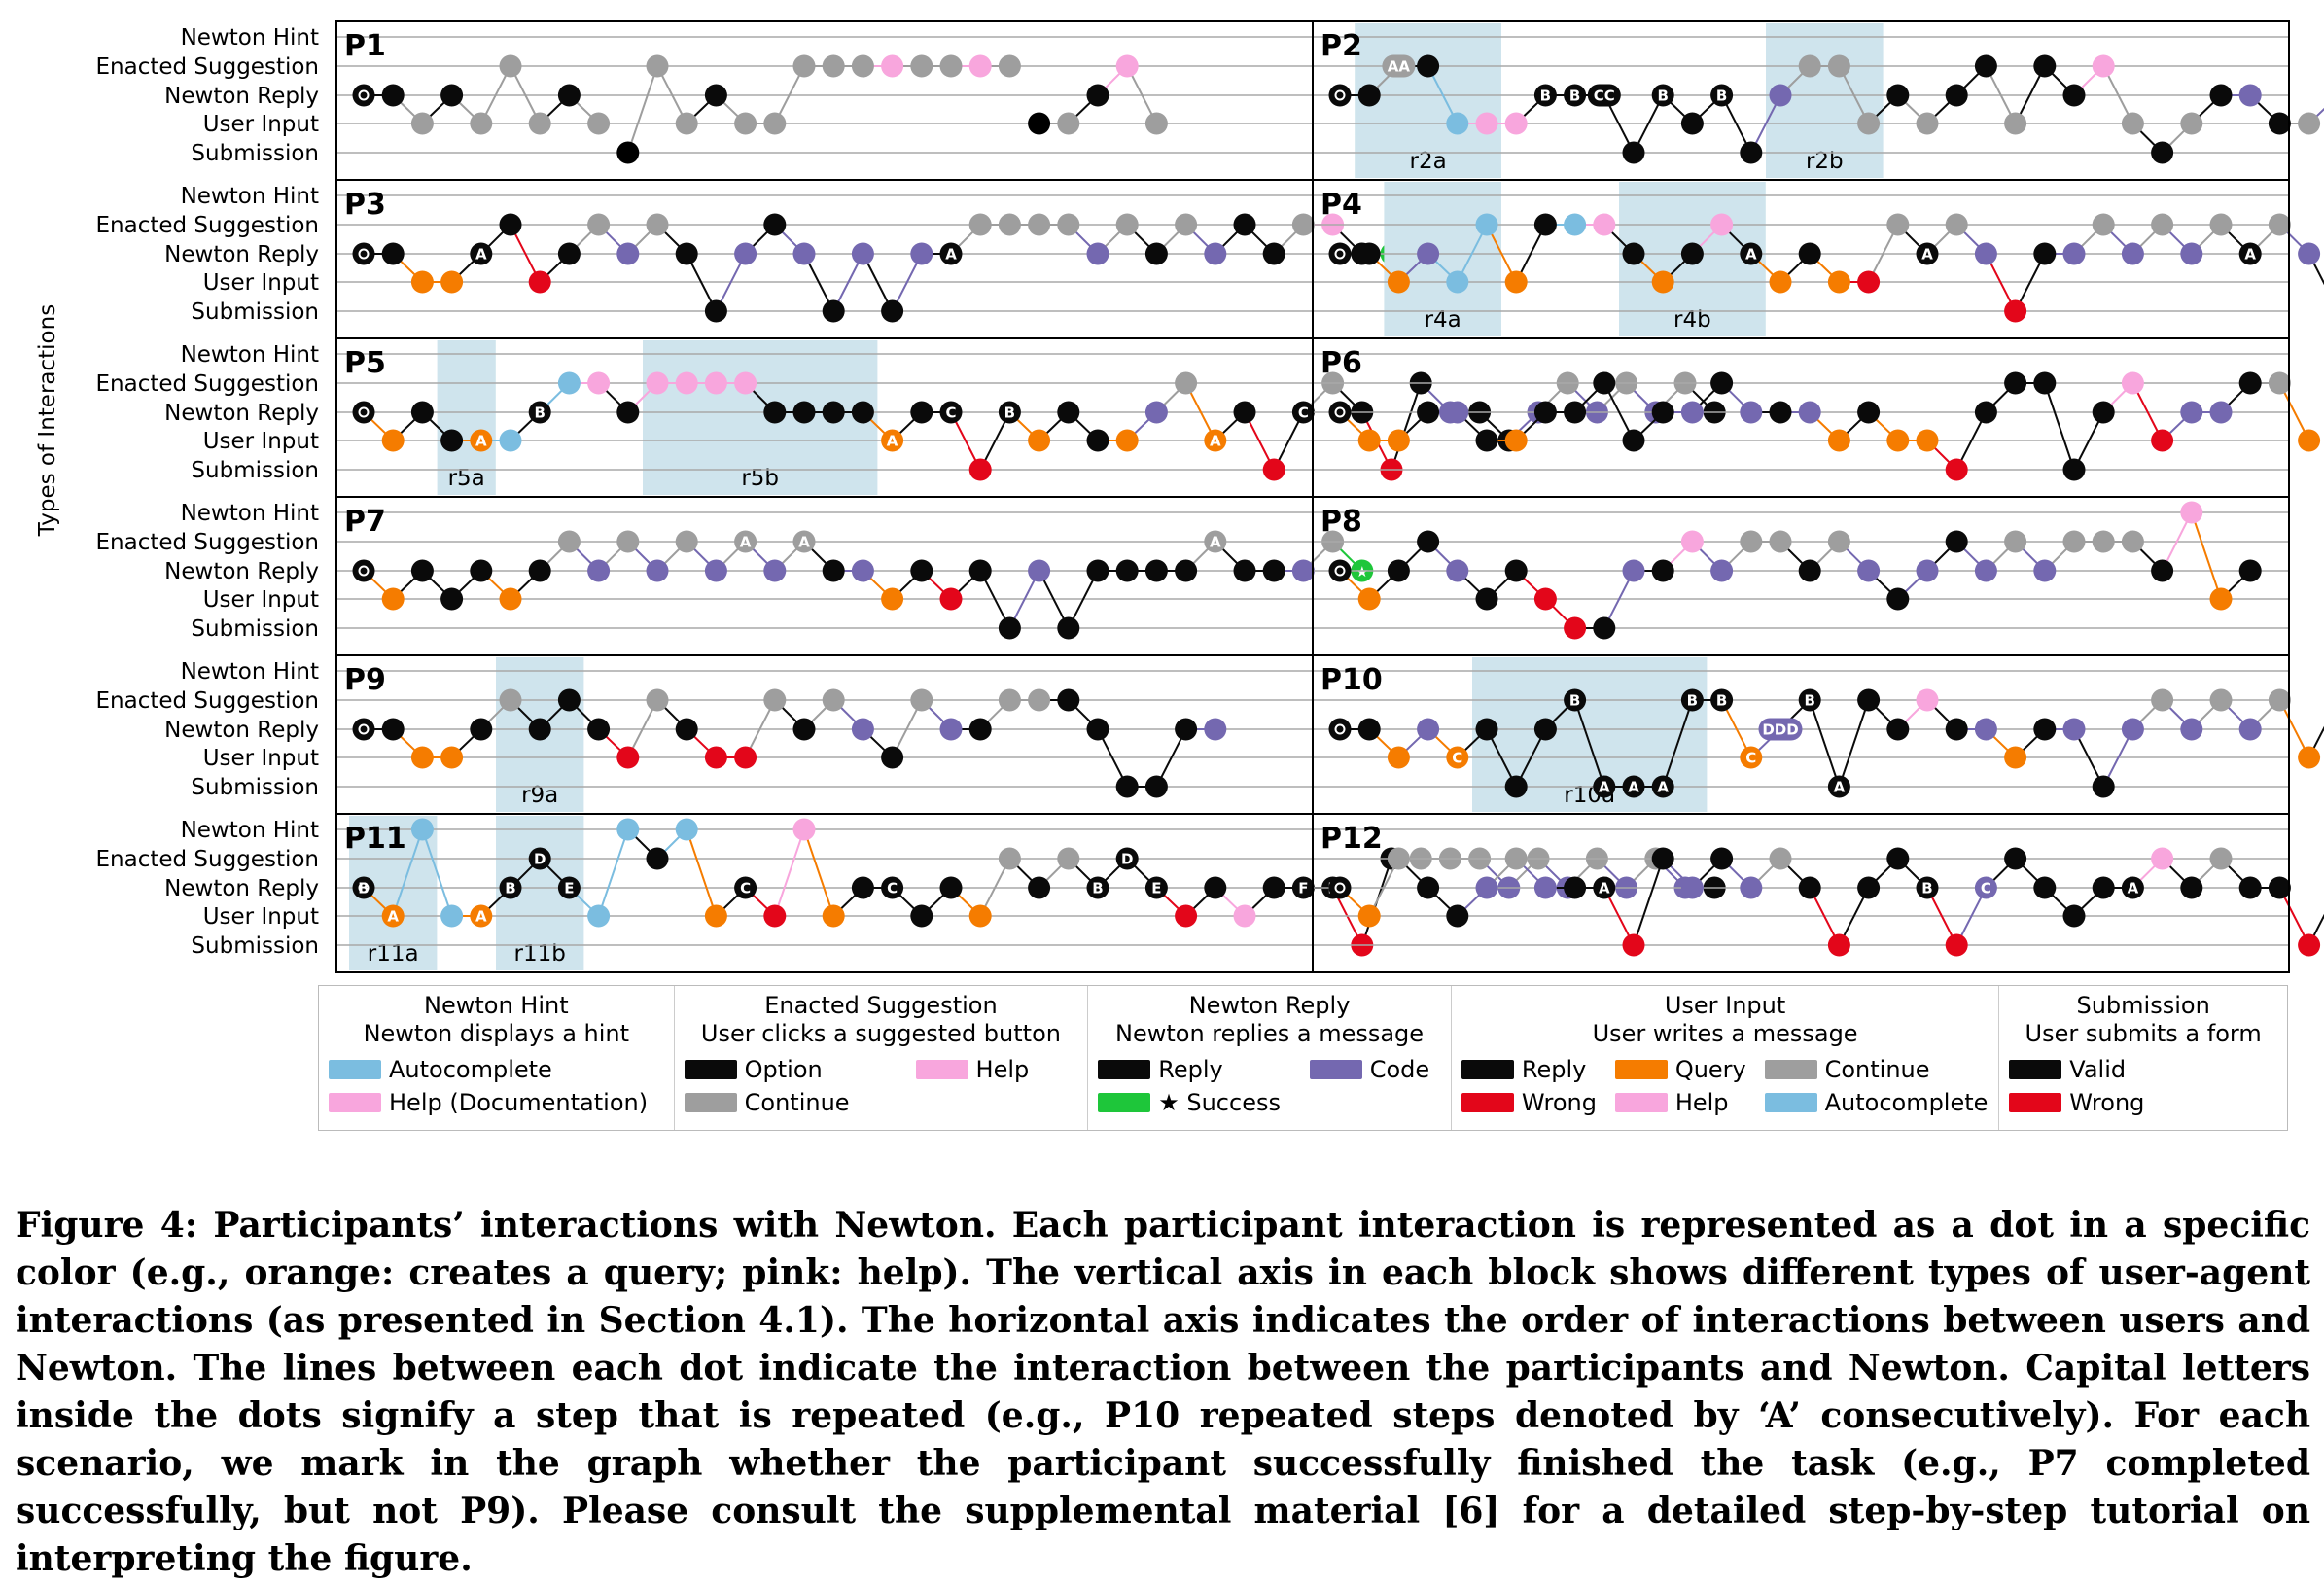 Image resolution: width=2324 pixels, height=1583 pixels. What do you see at coordinates (250, 513) in the screenshot?
I see `row-label: Newton Hint` at bounding box center [250, 513].